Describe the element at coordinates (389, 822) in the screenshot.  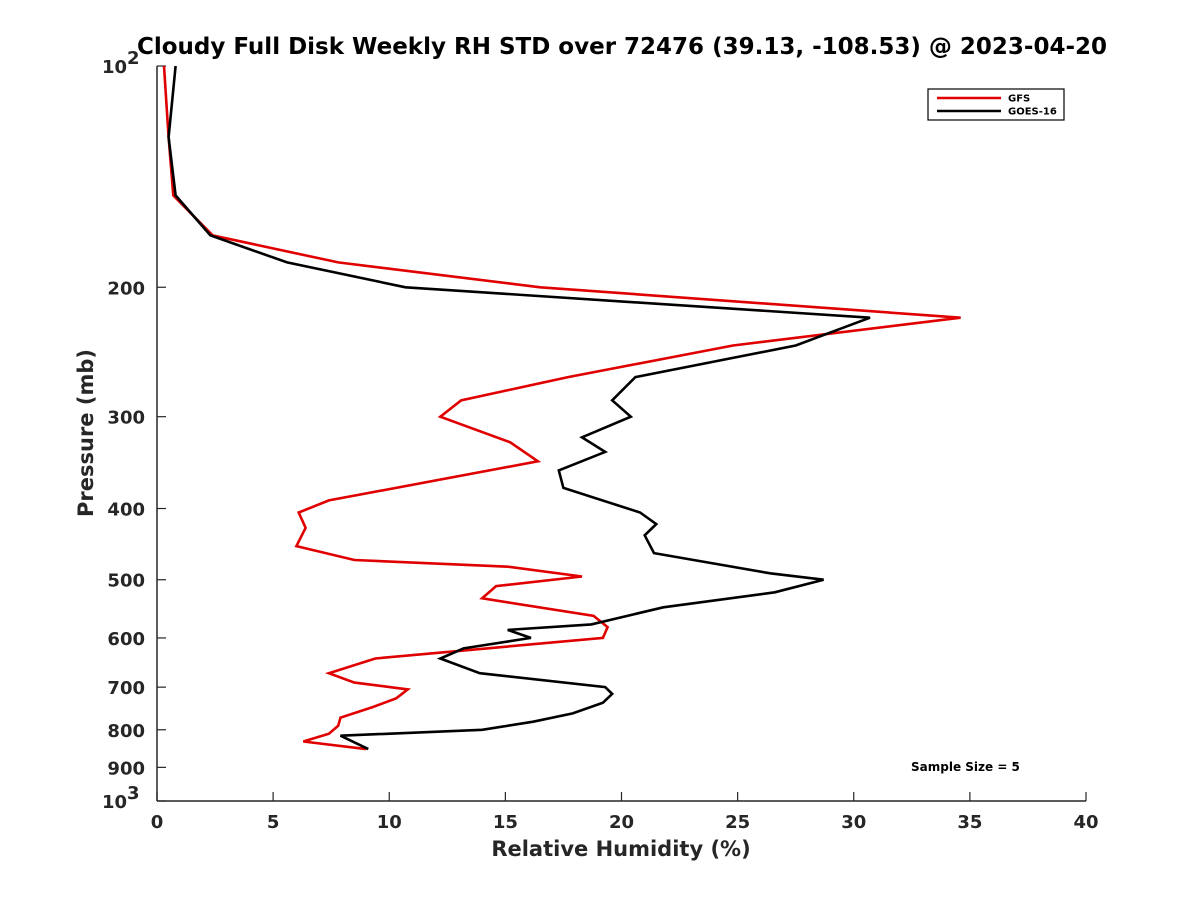
I see `x-tick-label: 10` at that location.